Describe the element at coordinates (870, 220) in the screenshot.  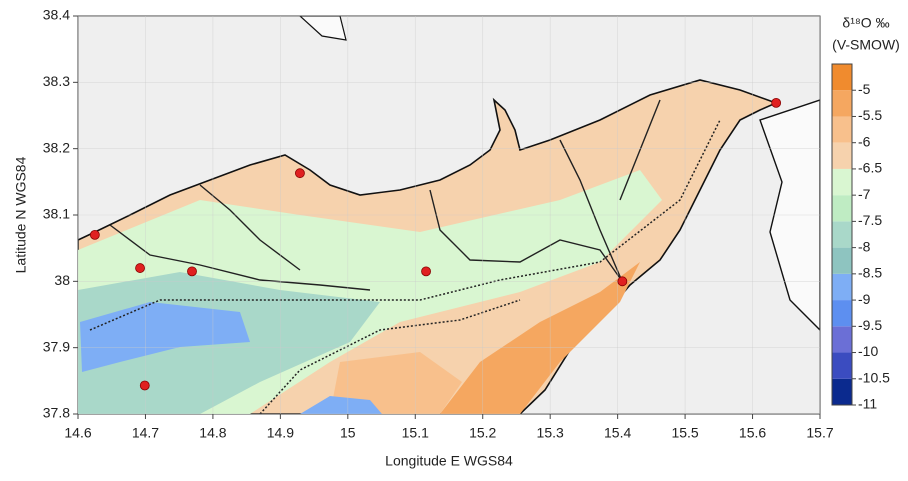
I see `colorbar-tick-label: -7.5` at that location.